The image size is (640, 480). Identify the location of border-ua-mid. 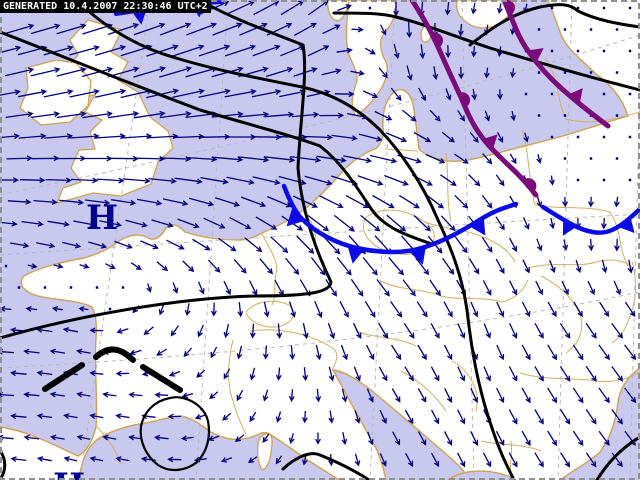
(619, 239).